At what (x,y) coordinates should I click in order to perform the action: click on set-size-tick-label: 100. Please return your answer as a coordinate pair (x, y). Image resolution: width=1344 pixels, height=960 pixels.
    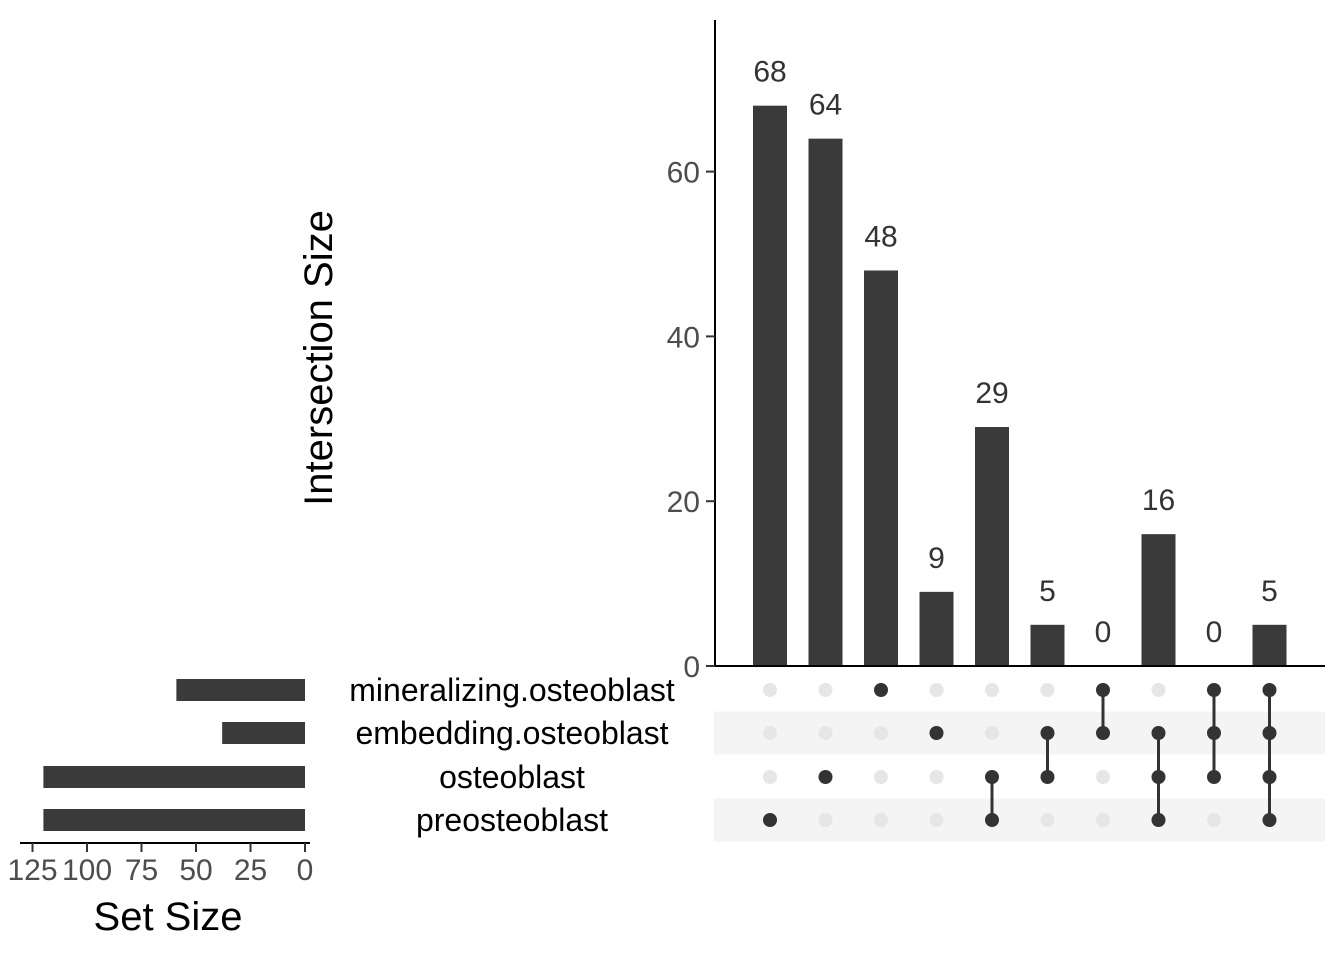
    Looking at the image, I should click on (87, 870).